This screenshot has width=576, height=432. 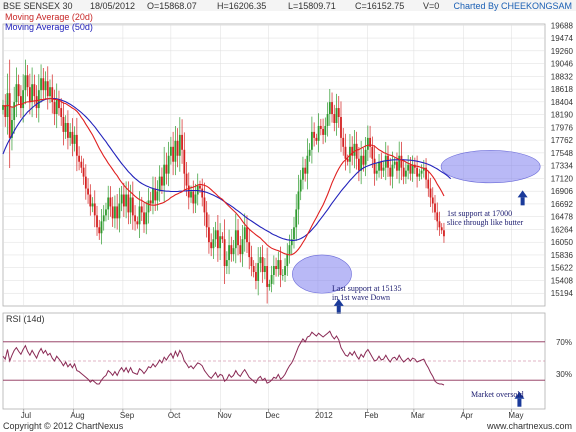 I want to click on price-tick-label: 15836, so click(x=562, y=255).